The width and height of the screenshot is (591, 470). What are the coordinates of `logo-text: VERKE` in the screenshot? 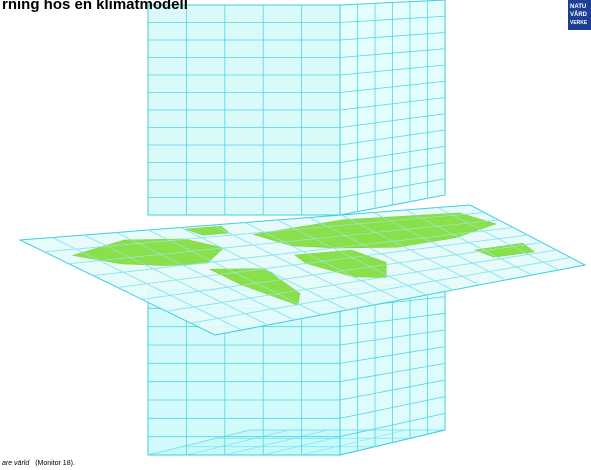 It's located at (579, 23).